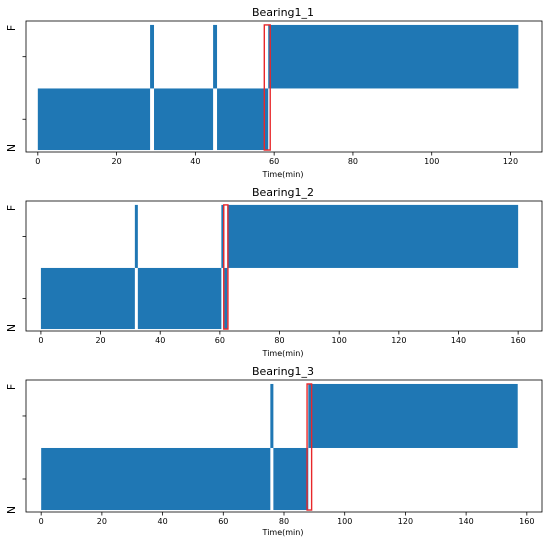 This screenshot has width=550, height=544. Describe the element at coordinates (283, 12) in the screenshot. I see `chart-title: Bearing1_1` at that location.